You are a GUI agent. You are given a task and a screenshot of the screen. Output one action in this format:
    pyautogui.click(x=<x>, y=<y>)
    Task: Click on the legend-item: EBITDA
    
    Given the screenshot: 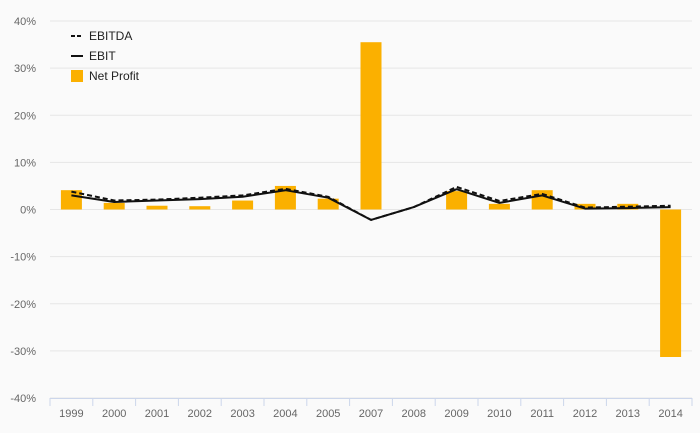 What is the action you would take?
    pyautogui.click(x=101, y=36)
    